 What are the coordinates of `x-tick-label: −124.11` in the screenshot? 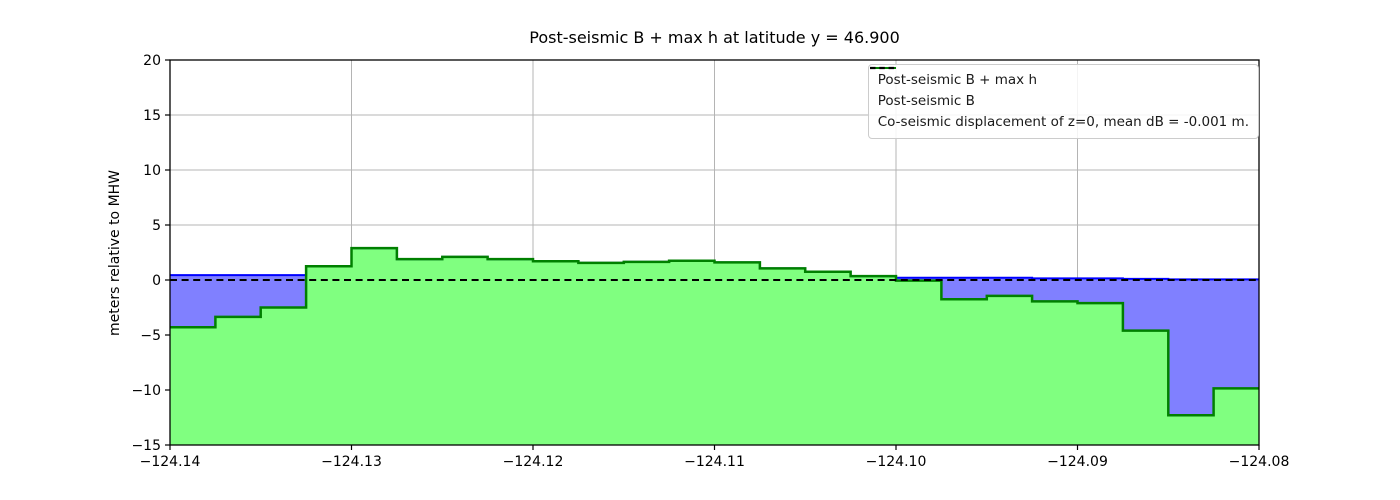 It's located at (714, 462).